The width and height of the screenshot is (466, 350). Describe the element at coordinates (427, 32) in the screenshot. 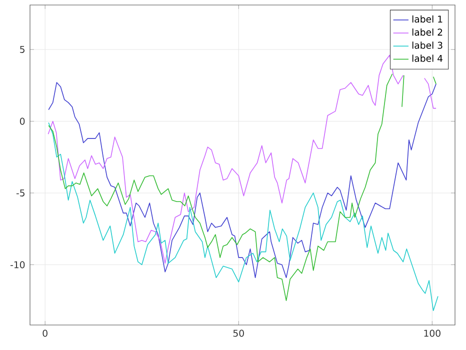

I see `legend-label: label 2` at that location.